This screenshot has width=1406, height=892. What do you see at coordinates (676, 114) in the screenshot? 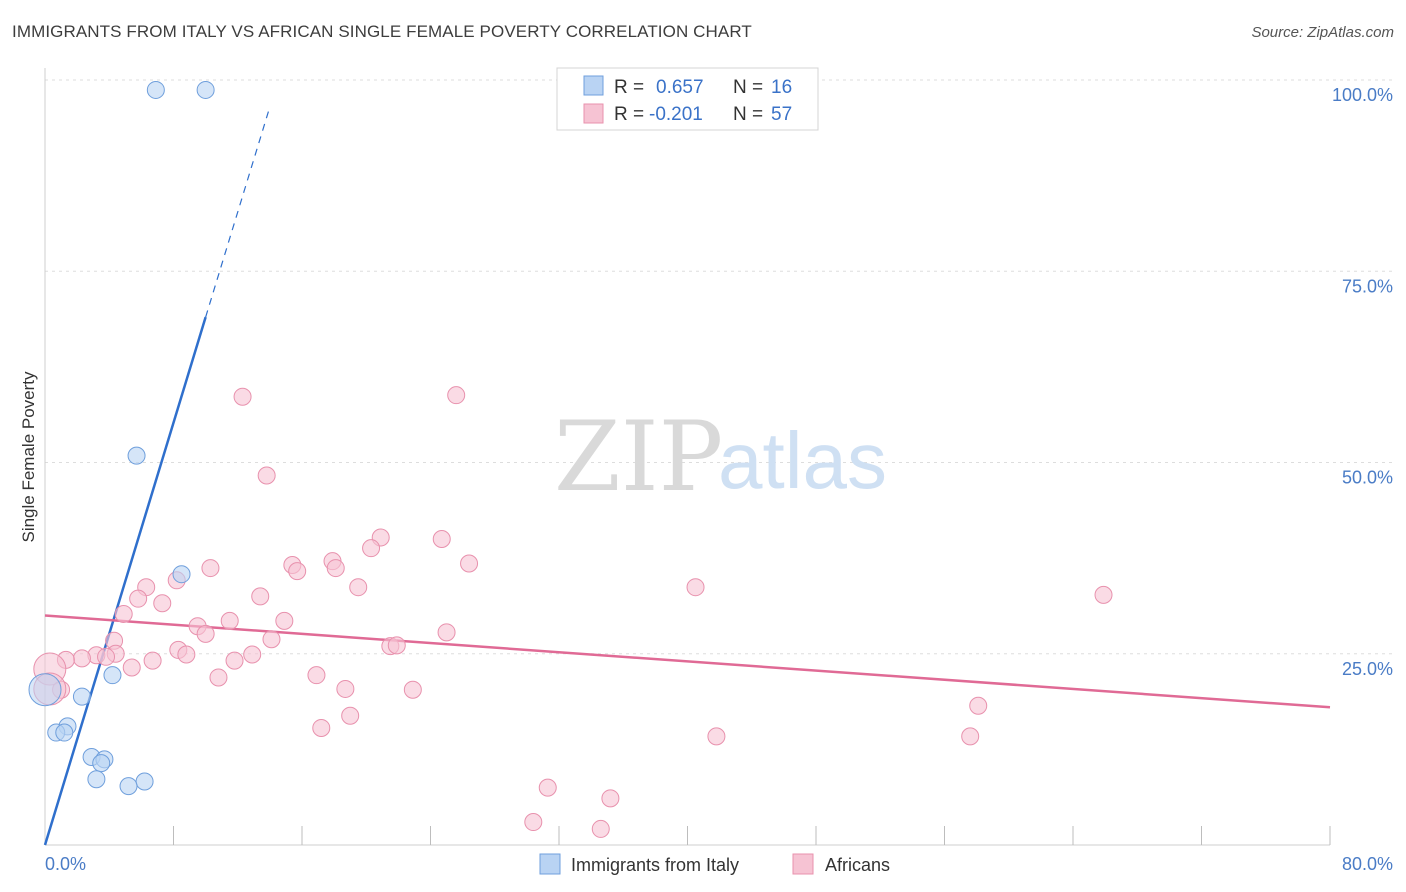
I see `stats-pink-r-value: -0.201` at bounding box center [676, 114].